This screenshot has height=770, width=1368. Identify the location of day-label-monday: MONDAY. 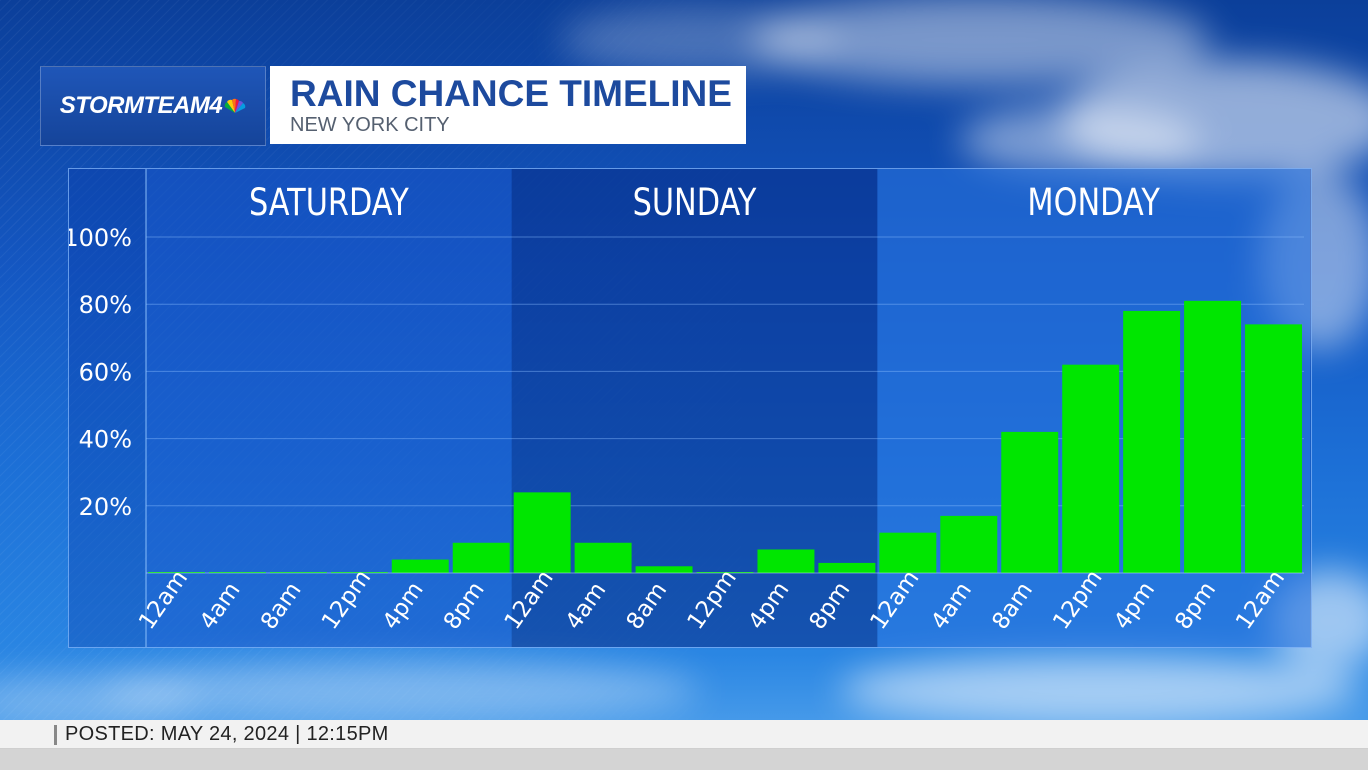
(1093, 202).